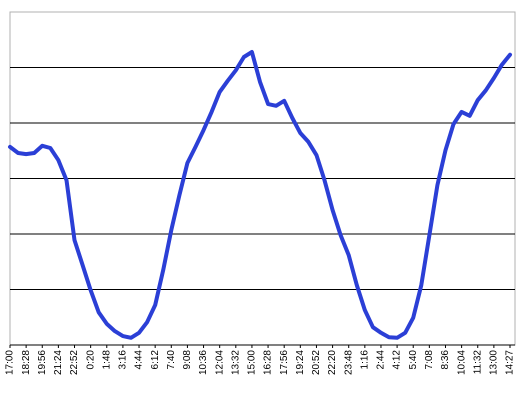 This screenshot has height=400, width=523. Describe the element at coordinates (397, 360) in the screenshot. I see `x-tick-label: 4:12` at that location.